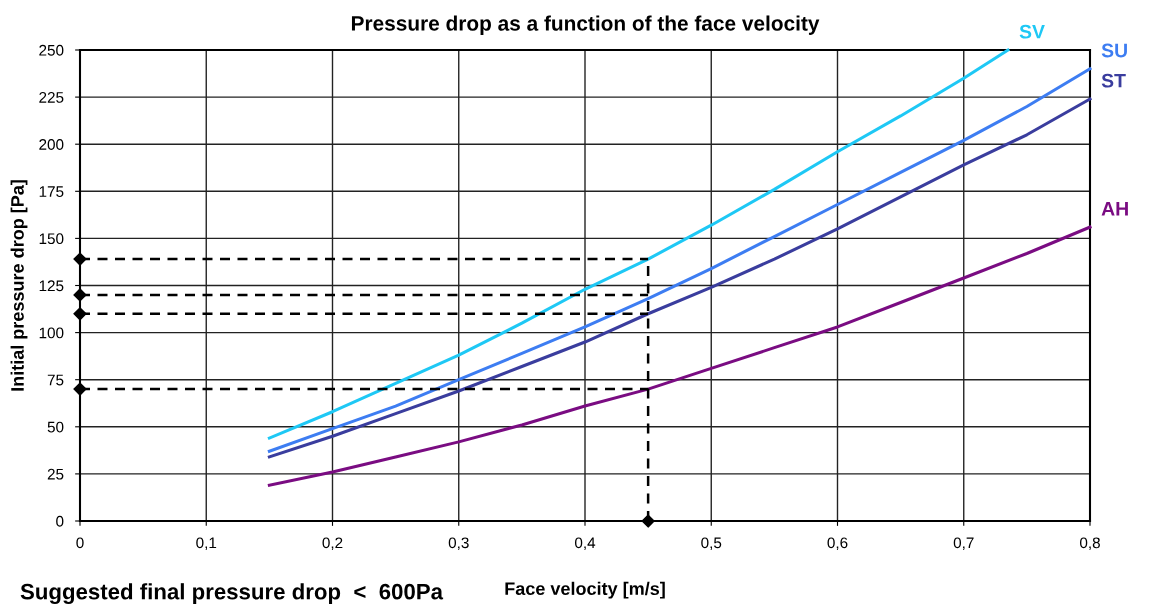 The image size is (1168, 608). Describe the element at coordinates (1113, 80) in the screenshot. I see `series-label: ST` at that location.